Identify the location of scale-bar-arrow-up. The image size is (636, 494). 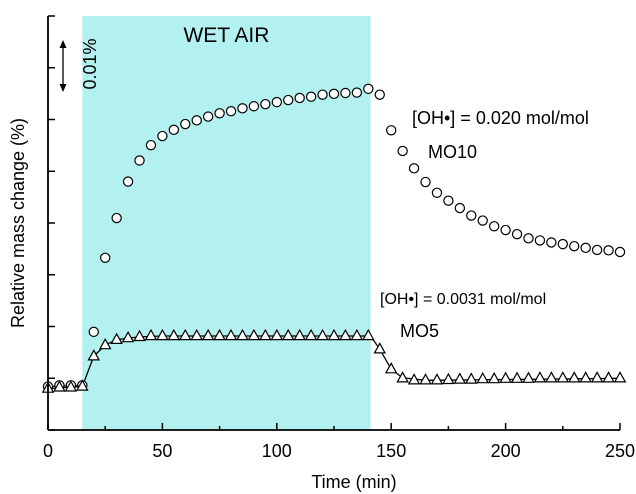
(63, 44).